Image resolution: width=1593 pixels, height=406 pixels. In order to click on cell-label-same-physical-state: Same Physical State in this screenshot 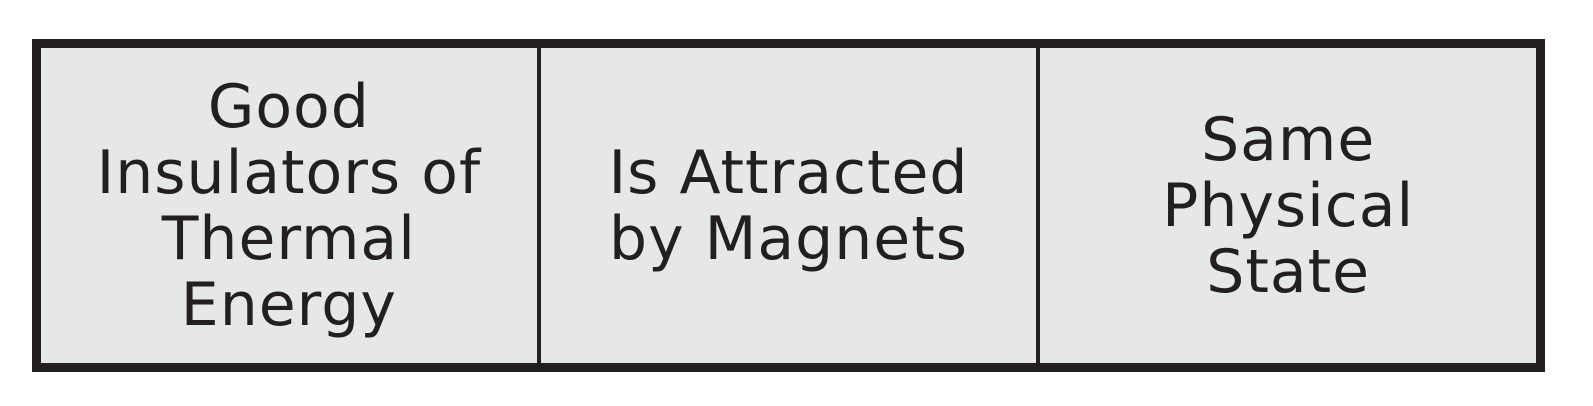, I will do `click(1288, 205)`.